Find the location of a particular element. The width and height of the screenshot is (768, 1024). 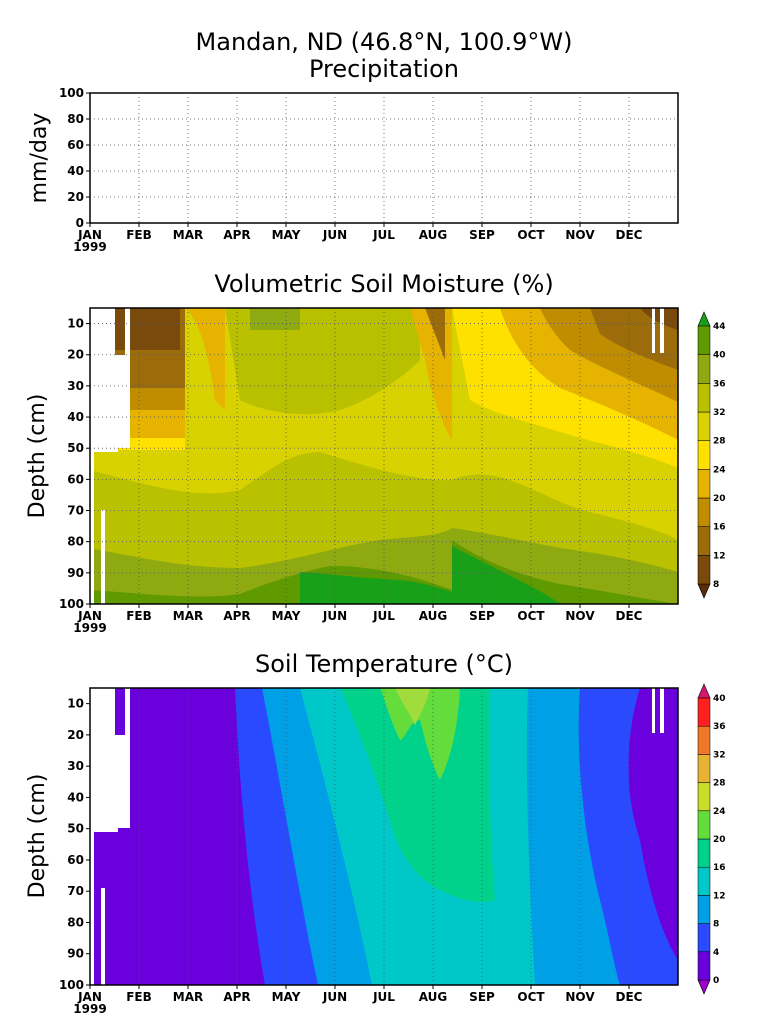

precip-x-tick-label: SEP is located at coordinates (482, 235).